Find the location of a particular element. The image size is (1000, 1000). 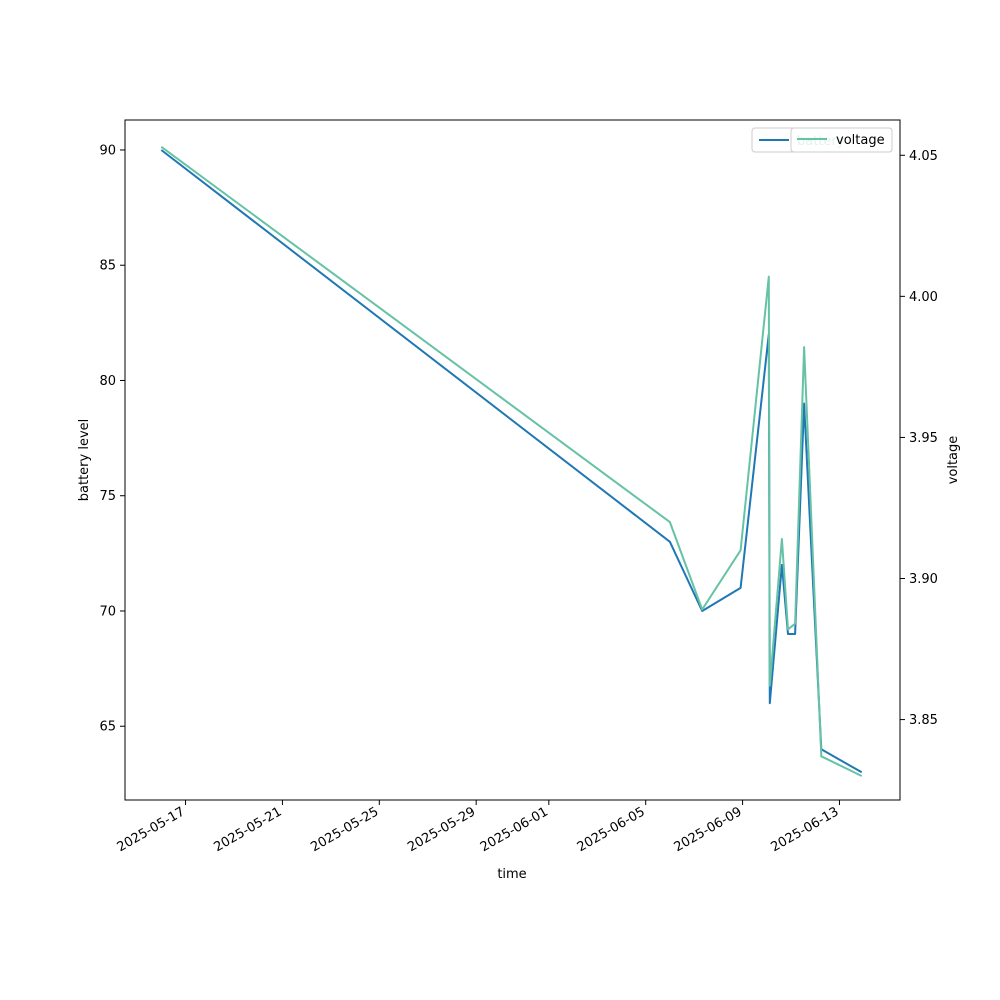

x-tick-label: 2025-05-29 is located at coordinates (441, 829).